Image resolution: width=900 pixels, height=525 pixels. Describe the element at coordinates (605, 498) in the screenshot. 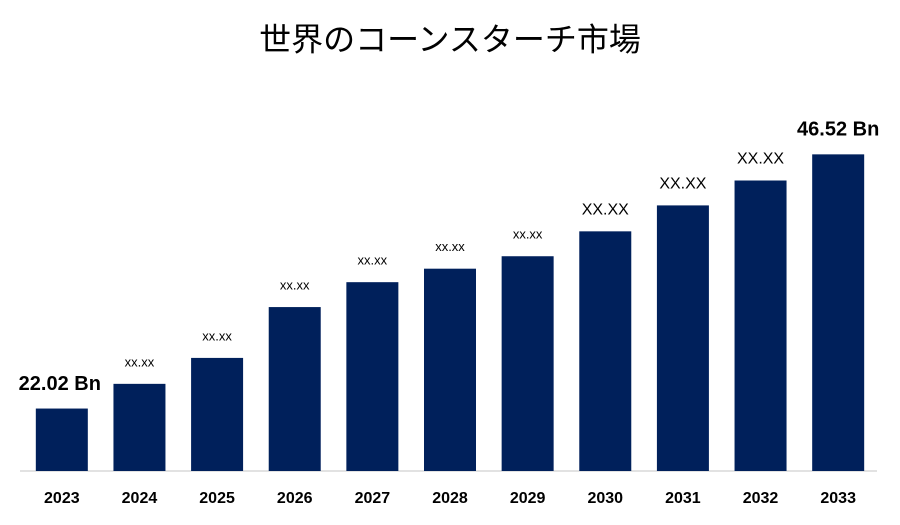

I see `x-tick-label: 2030` at that location.